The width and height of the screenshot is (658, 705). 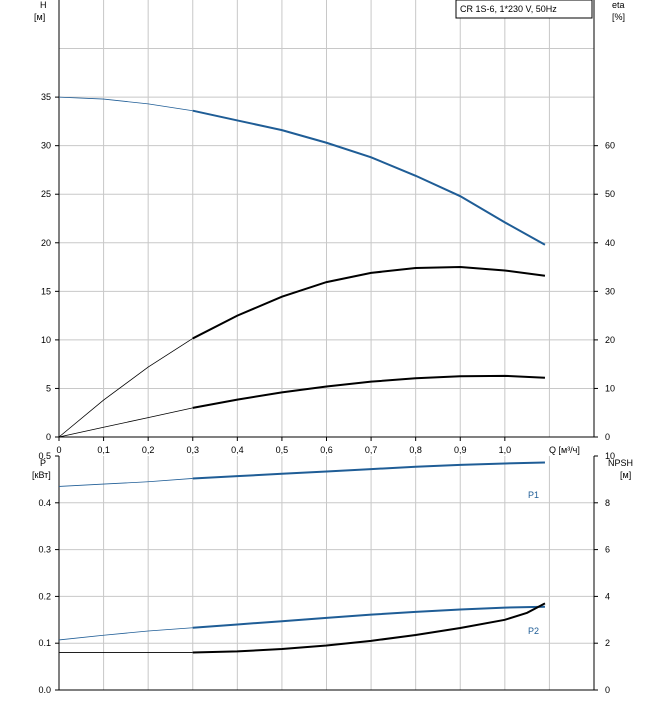 What do you see at coordinates (607, 550) in the screenshot?
I see `right-tick-label: 6` at bounding box center [607, 550].